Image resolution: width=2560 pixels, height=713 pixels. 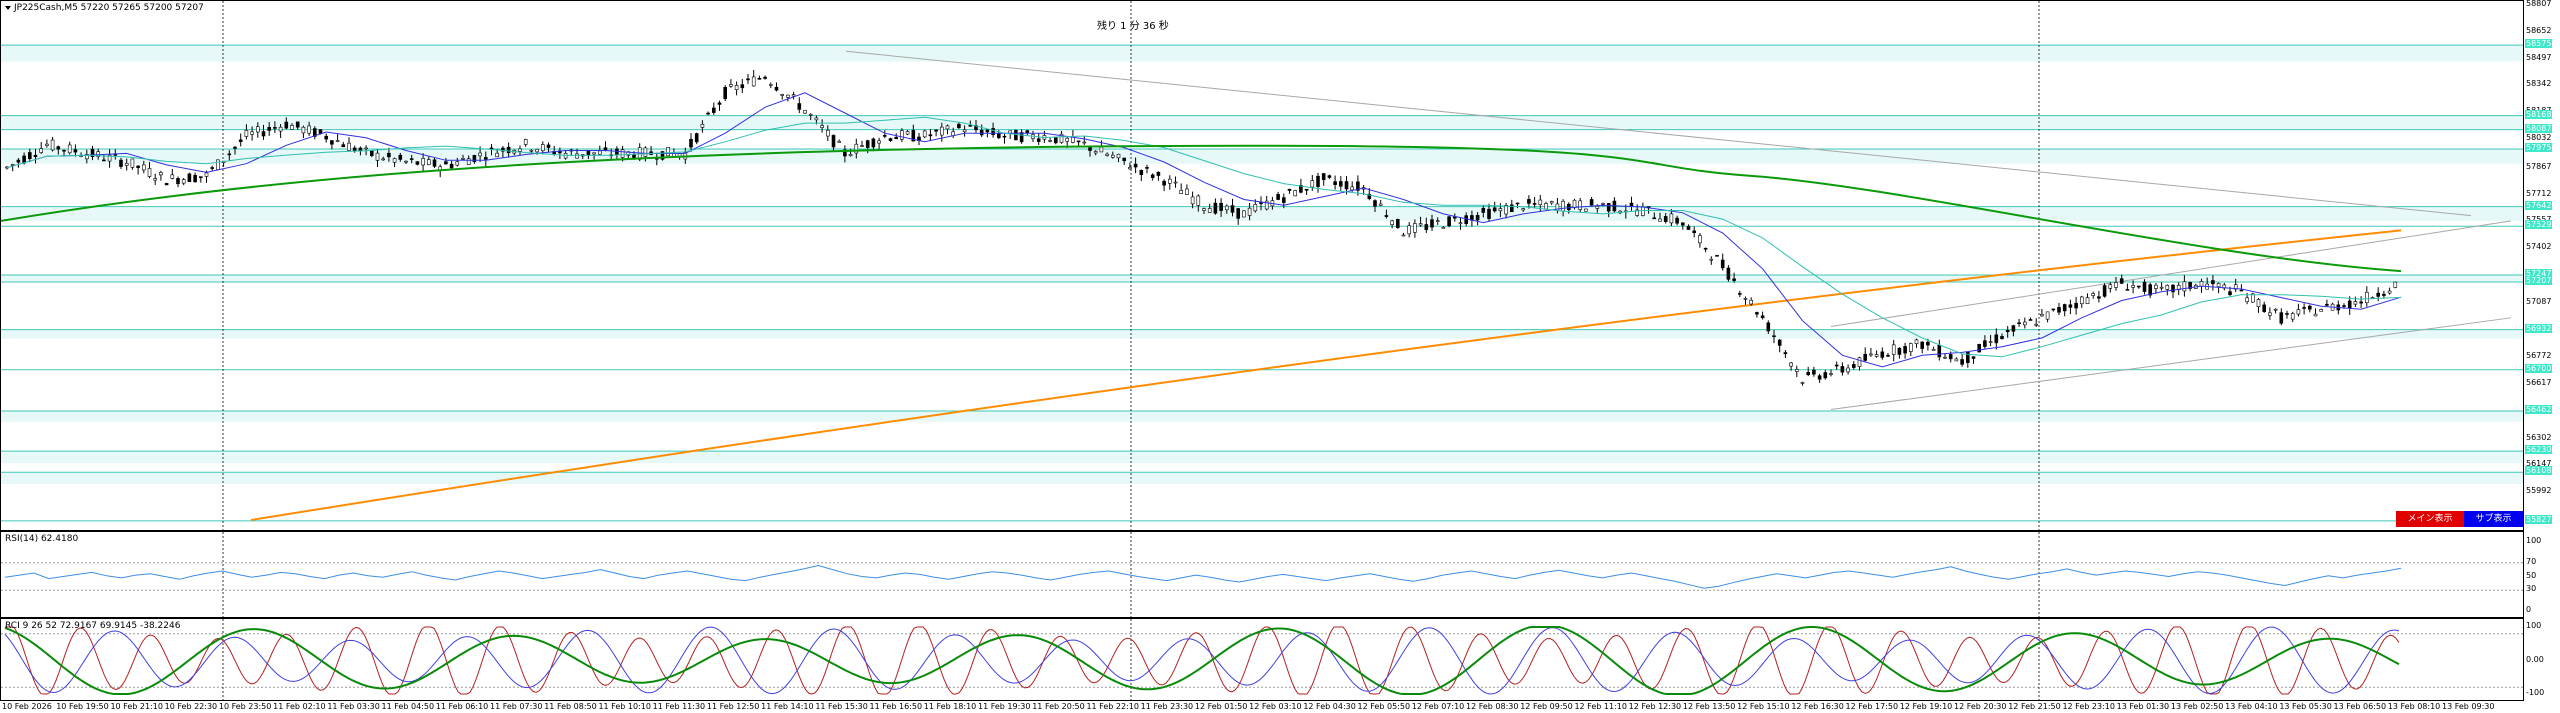 What do you see at coordinates (1202, 660) in the screenshot?
I see `rci-long-line` at bounding box center [1202, 660].